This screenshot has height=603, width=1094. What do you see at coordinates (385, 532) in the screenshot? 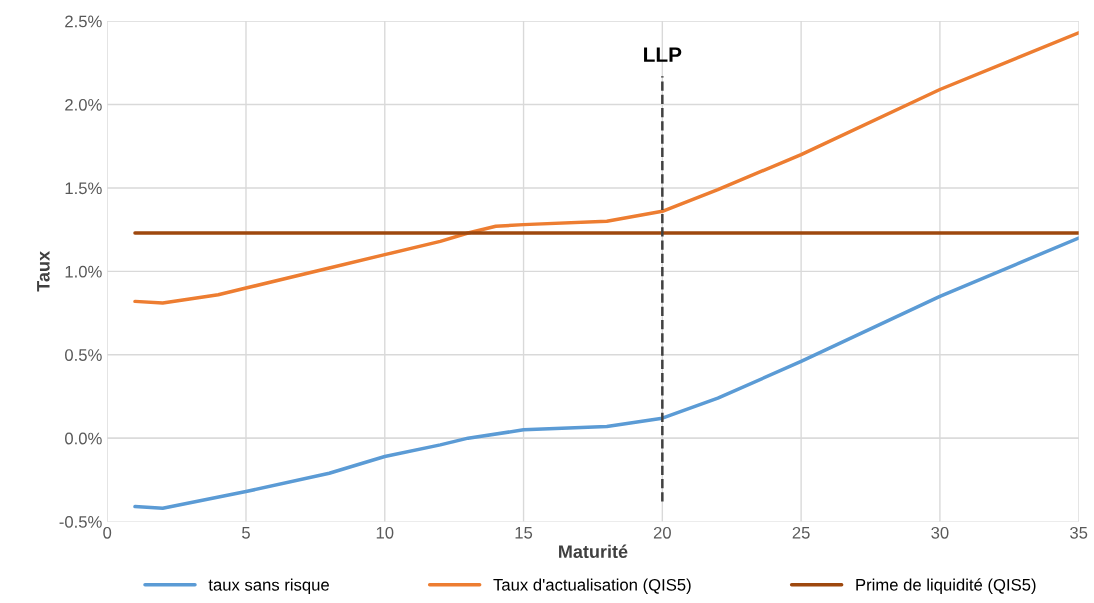
I see `x-tick-label: 10` at bounding box center [385, 532].